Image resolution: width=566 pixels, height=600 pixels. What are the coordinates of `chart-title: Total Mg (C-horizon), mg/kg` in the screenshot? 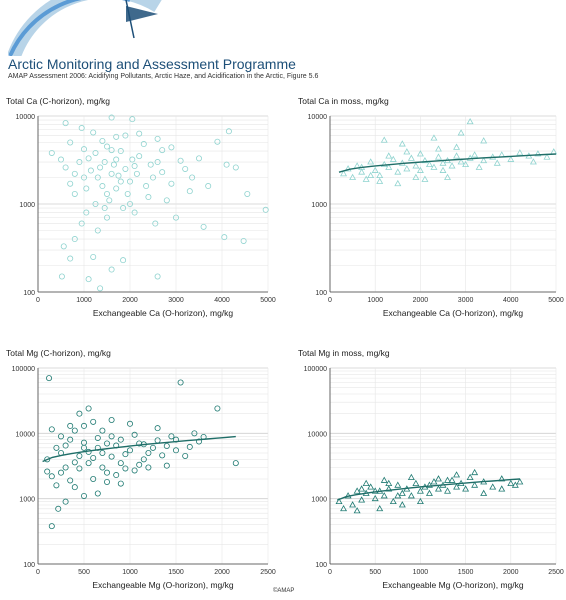 It's located at (58, 353).